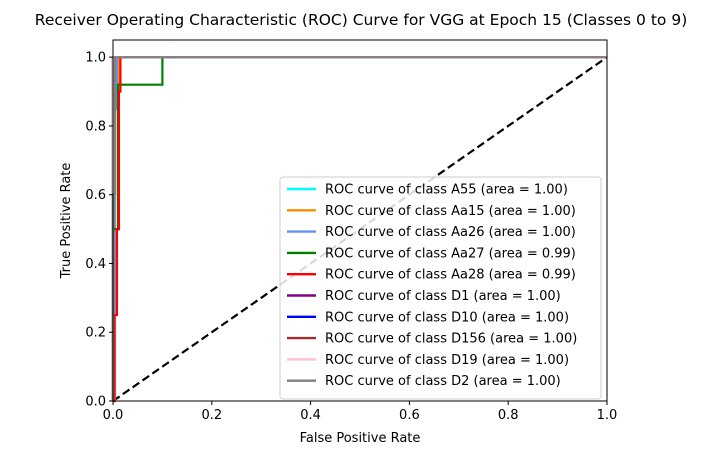 This screenshot has height=455, width=718. I want to click on y-axis-label: True Positive Rate, so click(66, 221).